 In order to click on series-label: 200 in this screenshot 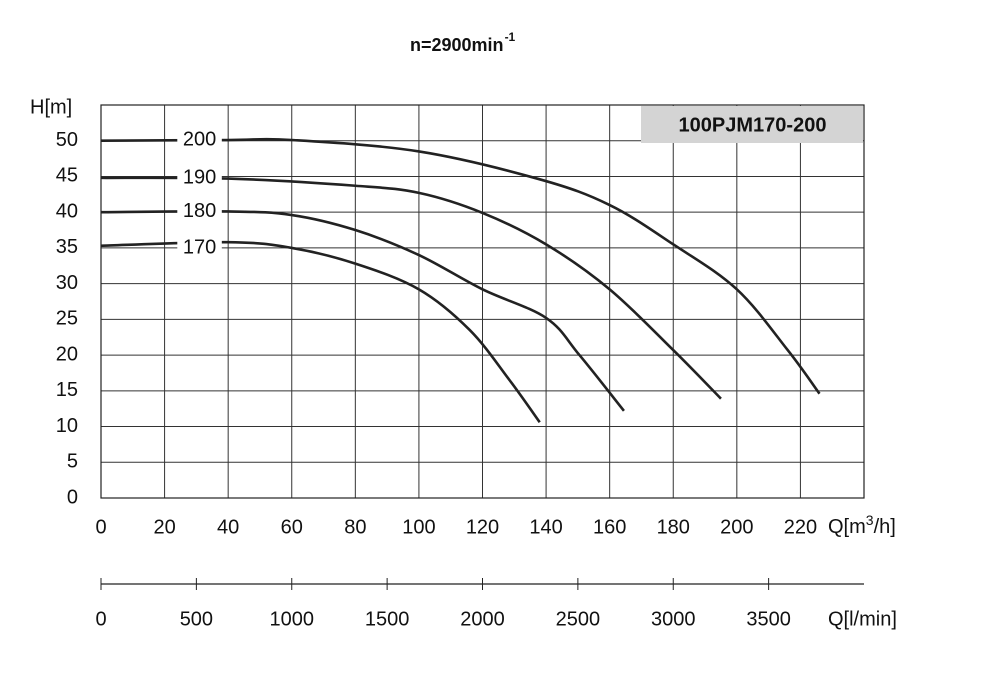, I will do `click(199, 140)`.